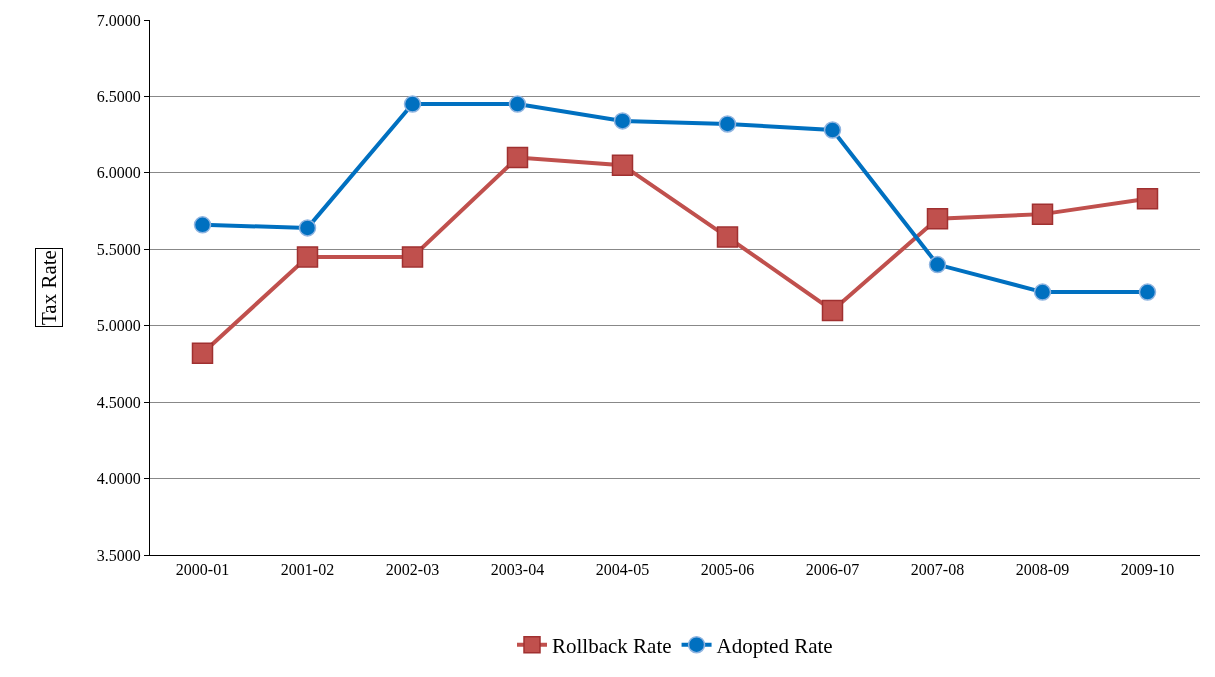 The width and height of the screenshot is (1215, 677). What do you see at coordinates (202, 570) in the screenshot?
I see `x-tick-label: 2000-01` at bounding box center [202, 570].